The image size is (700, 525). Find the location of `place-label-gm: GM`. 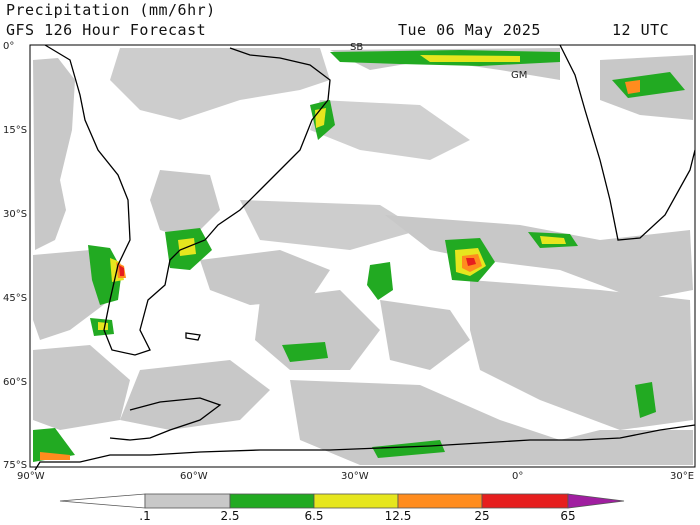

place-label-gm: GM is located at coordinates (519, 75).